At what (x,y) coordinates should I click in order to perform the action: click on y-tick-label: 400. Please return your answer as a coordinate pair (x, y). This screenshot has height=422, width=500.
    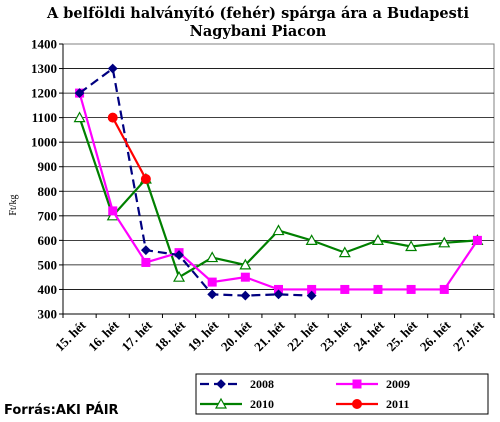
    Looking at the image, I should click on (48, 289).